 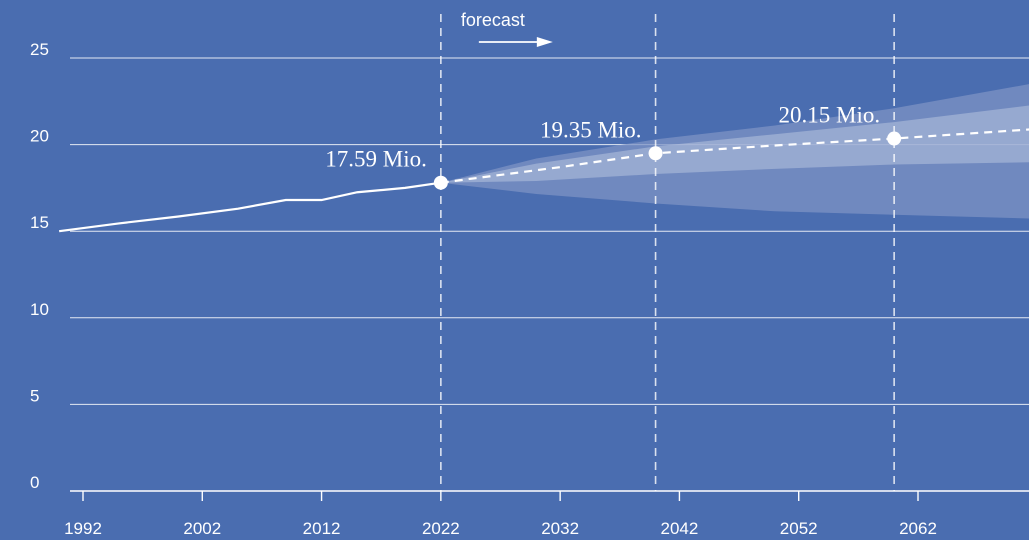 I want to click on x-tick-label-1992: 1992, so click(x=83, y=528).